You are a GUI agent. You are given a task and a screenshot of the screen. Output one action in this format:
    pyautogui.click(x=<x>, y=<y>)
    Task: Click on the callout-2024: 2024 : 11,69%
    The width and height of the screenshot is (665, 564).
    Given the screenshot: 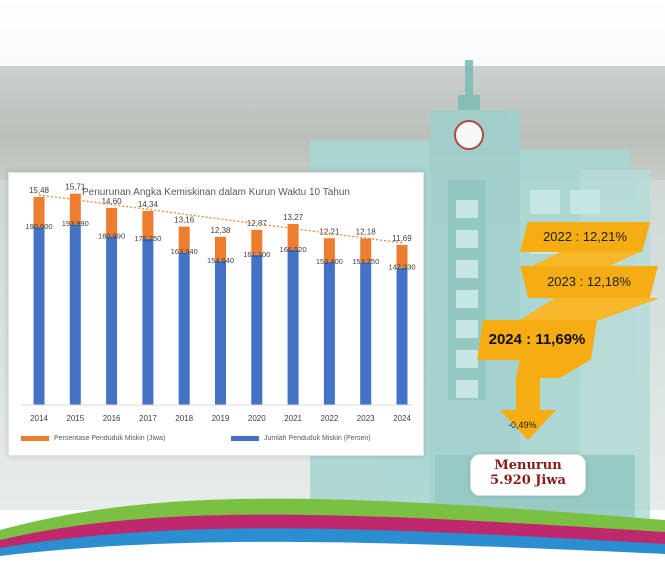 What is the action you would take?
    pyautogui.click(x=537, y=340)
    